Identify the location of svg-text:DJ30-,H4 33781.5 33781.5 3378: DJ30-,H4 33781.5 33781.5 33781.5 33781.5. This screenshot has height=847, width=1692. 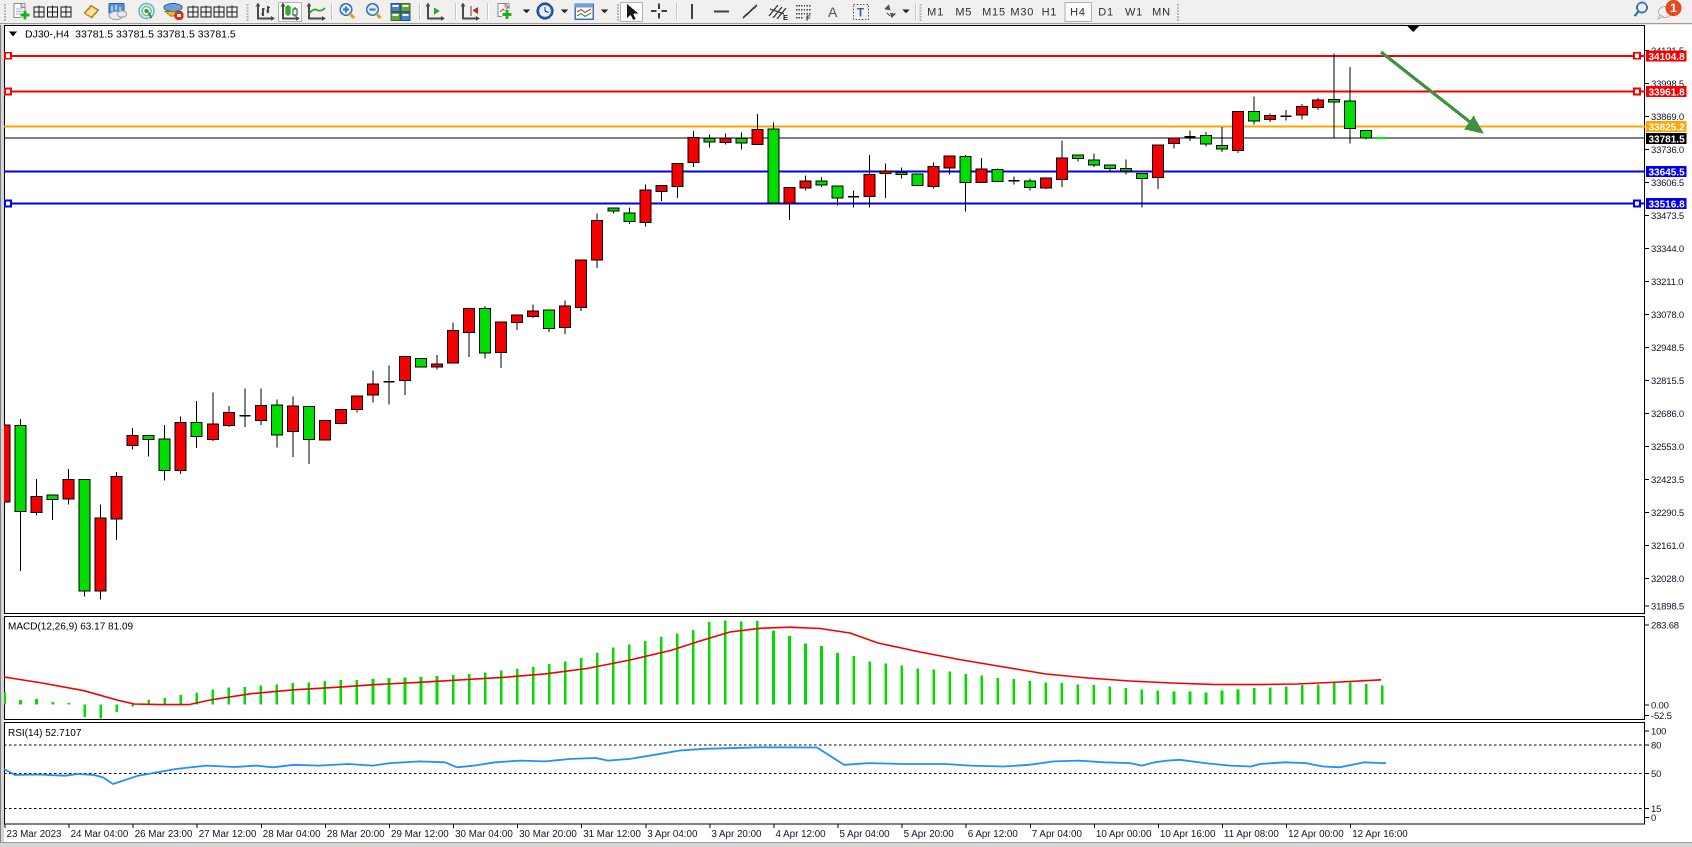
(130, 35).